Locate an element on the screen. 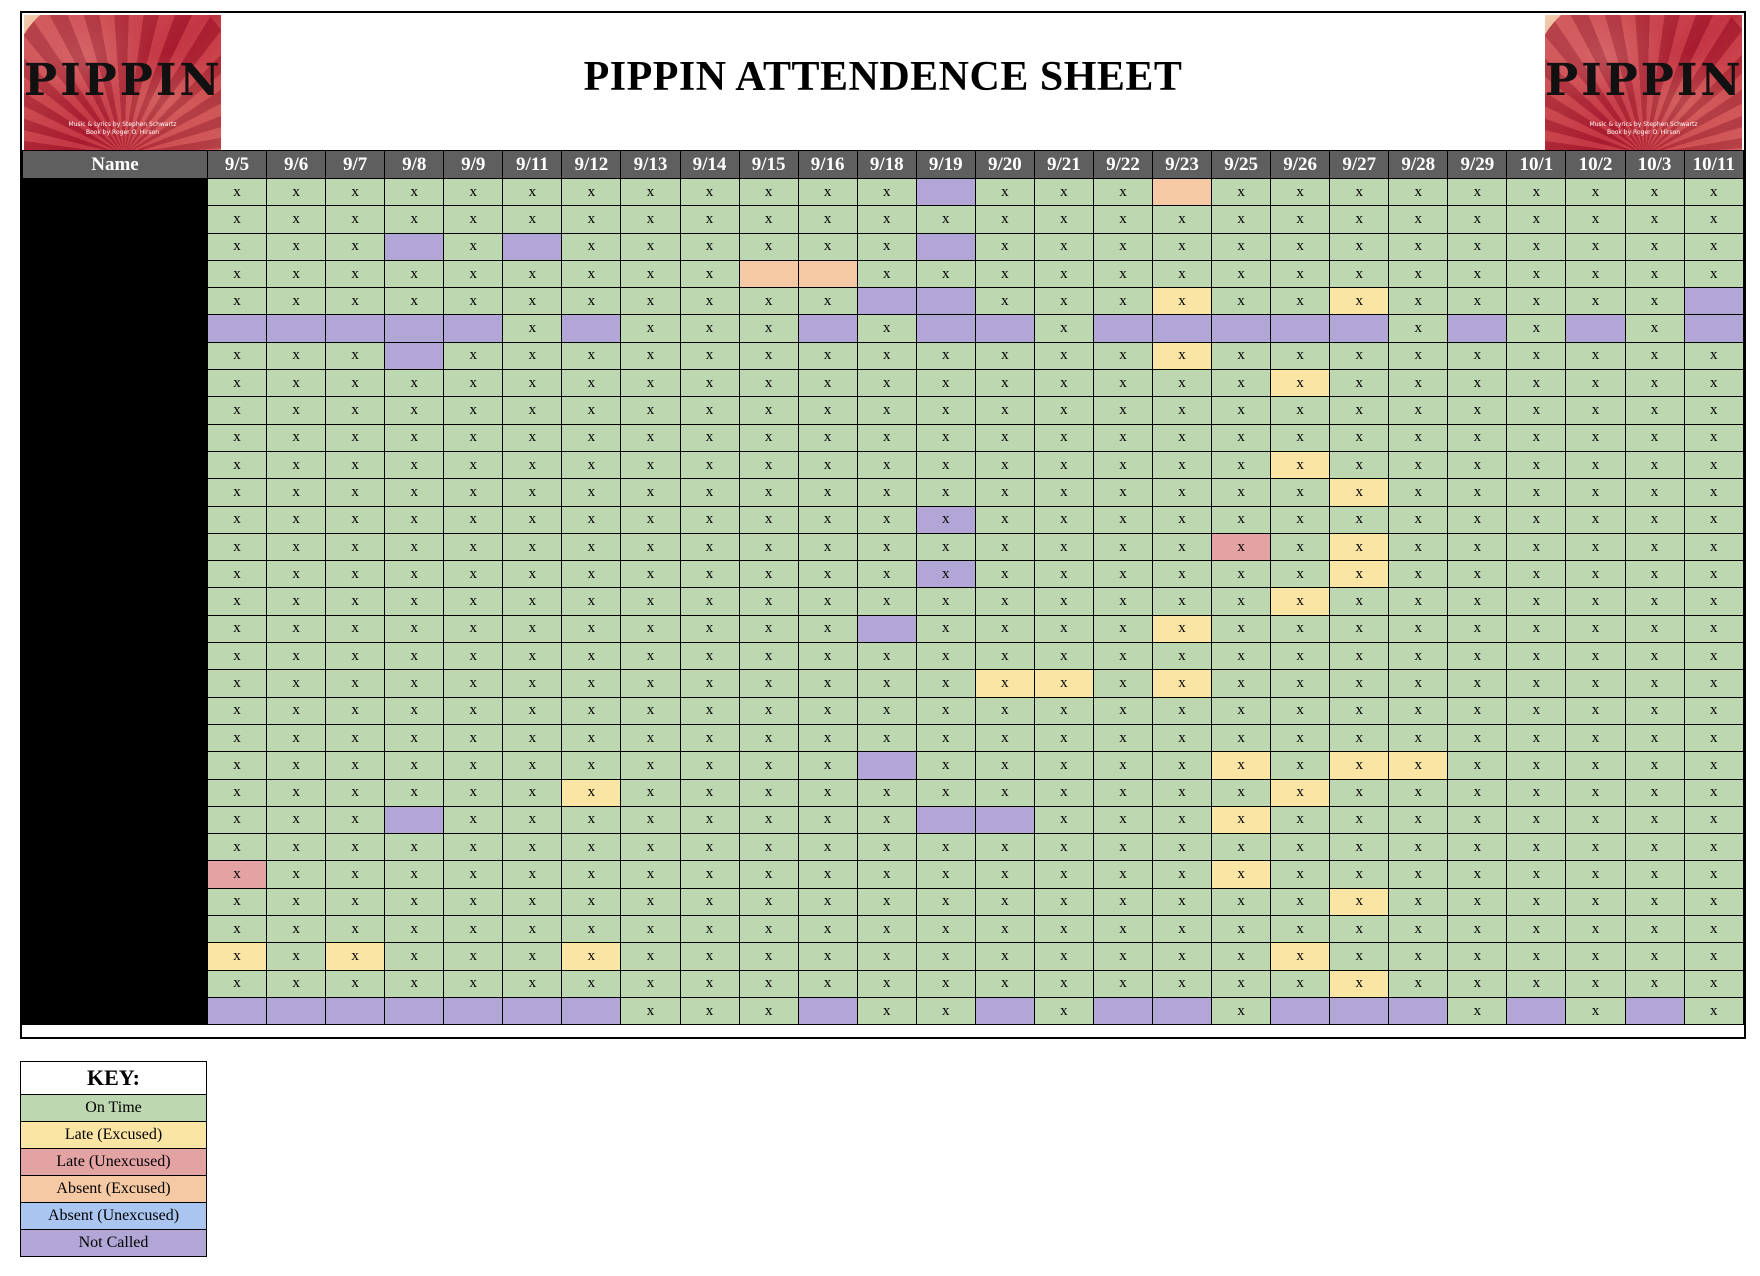  date-header: 9/5 is located at coordinates (237, 164).